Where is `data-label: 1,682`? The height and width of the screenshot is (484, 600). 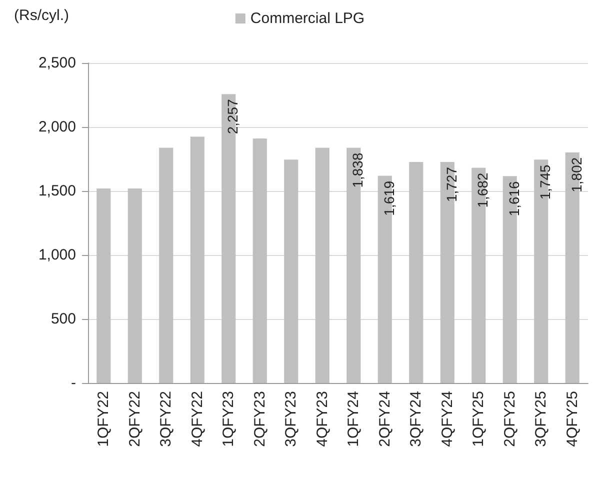 data-label: 1,682 is located at coordinates (482, 190).